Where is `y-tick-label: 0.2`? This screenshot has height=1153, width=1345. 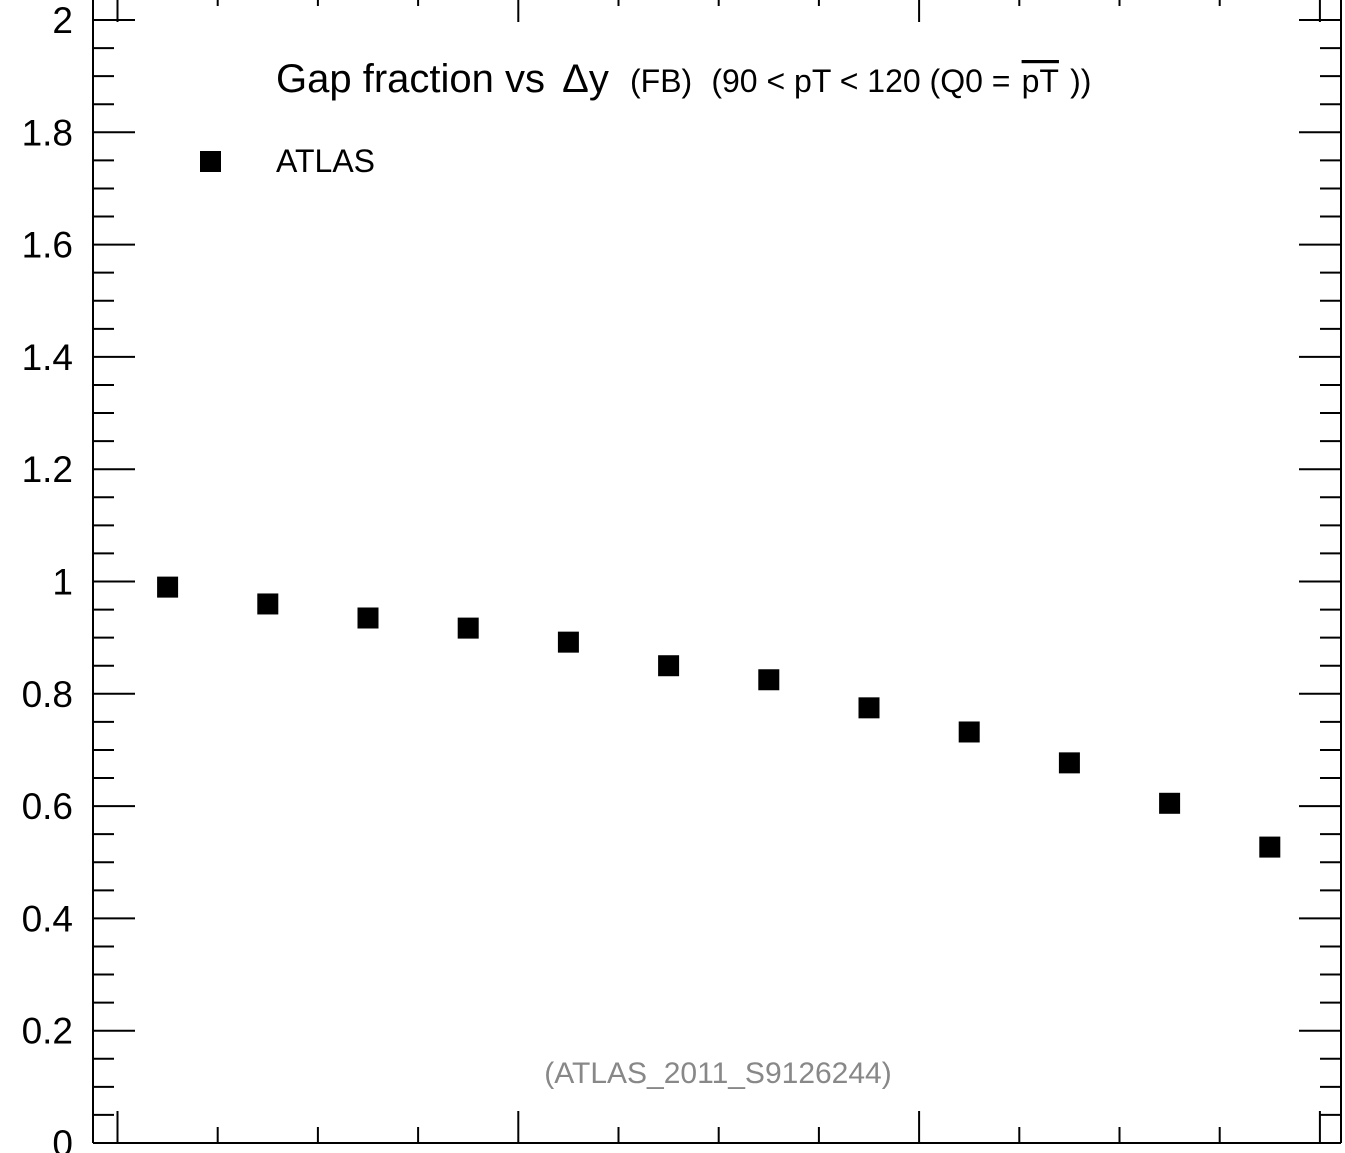 y-tick-label: 0.2 is located at coordinates (47, 1031).